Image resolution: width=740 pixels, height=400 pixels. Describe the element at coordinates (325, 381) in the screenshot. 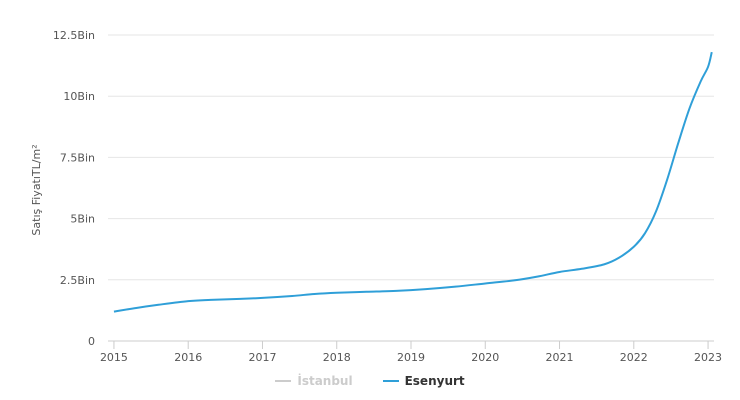

I see `legend-label: İstanbul` at that location.